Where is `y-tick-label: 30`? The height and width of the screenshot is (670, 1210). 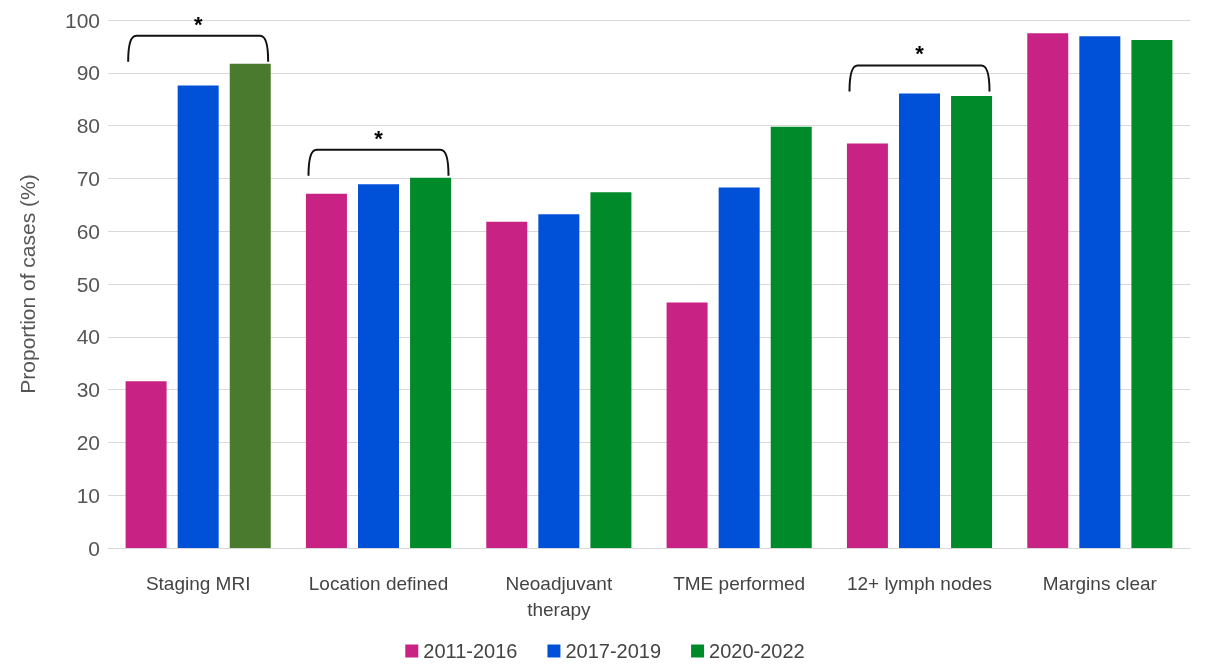 y-tick-label: 30 is located at coordinates (88, 390).